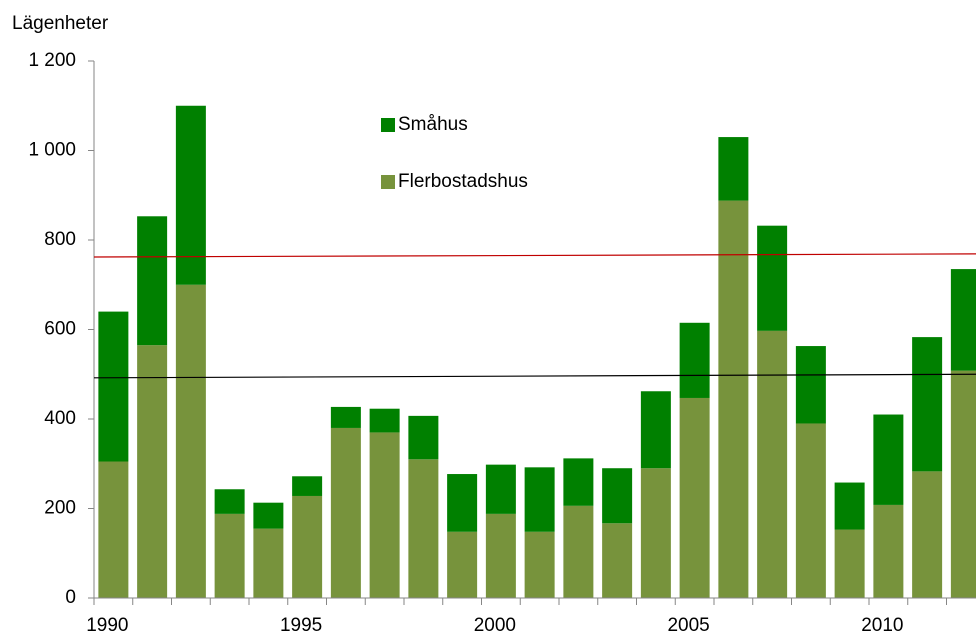 This screenshot has height=638, width=976. What do you see at coordinates (60, 329) in the screenshot?
I see `y-tick-label: 600` at bounding box center [60, 329].